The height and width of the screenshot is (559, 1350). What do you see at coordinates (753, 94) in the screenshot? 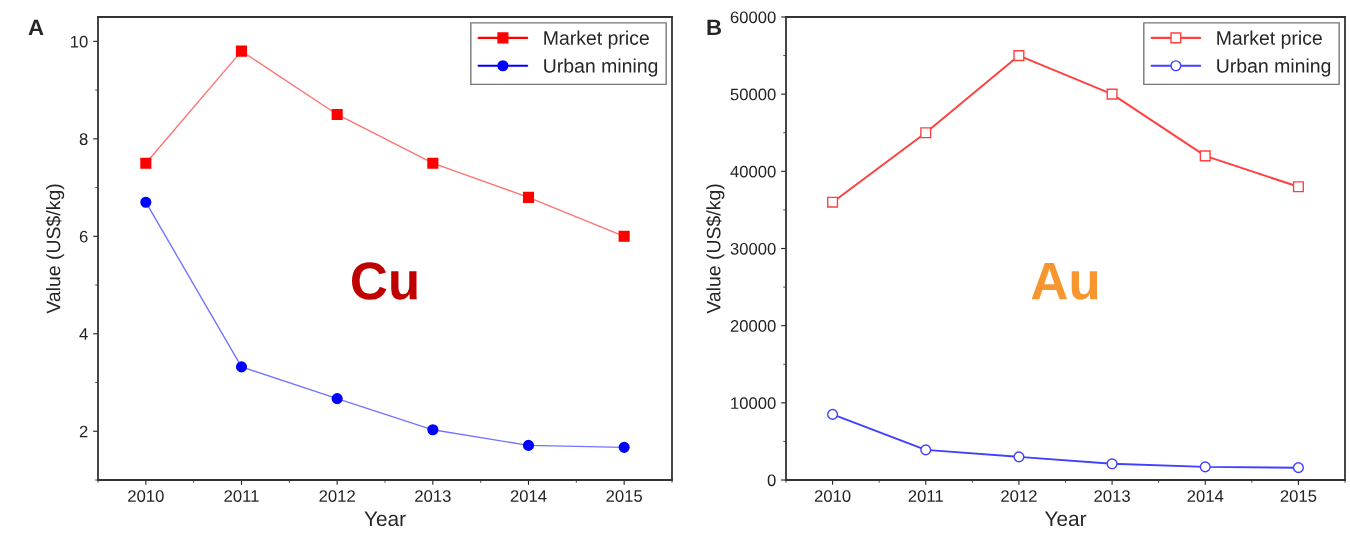
I see `y-tick-label: 50000` at bounding box center [753, 94].